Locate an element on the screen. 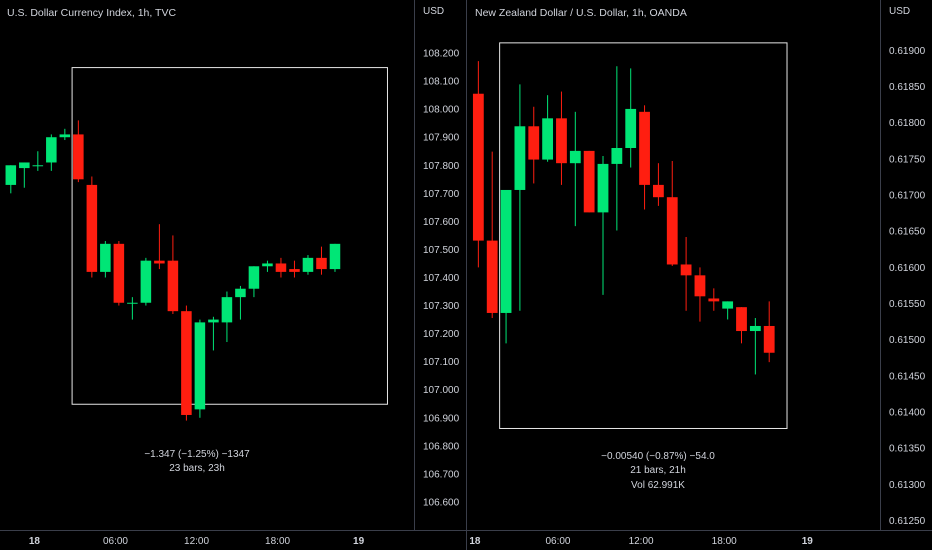 This screenshot has width=932, height=550. measure-readout-line: 23 bars, 23h is located at coordinates (197, 468).